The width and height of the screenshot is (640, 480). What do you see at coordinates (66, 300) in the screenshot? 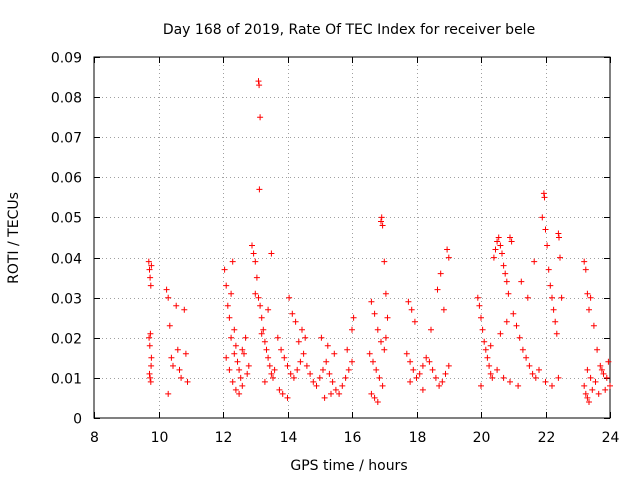
I see `y-tick-label: 0.03` at bounding box center [66, 300].